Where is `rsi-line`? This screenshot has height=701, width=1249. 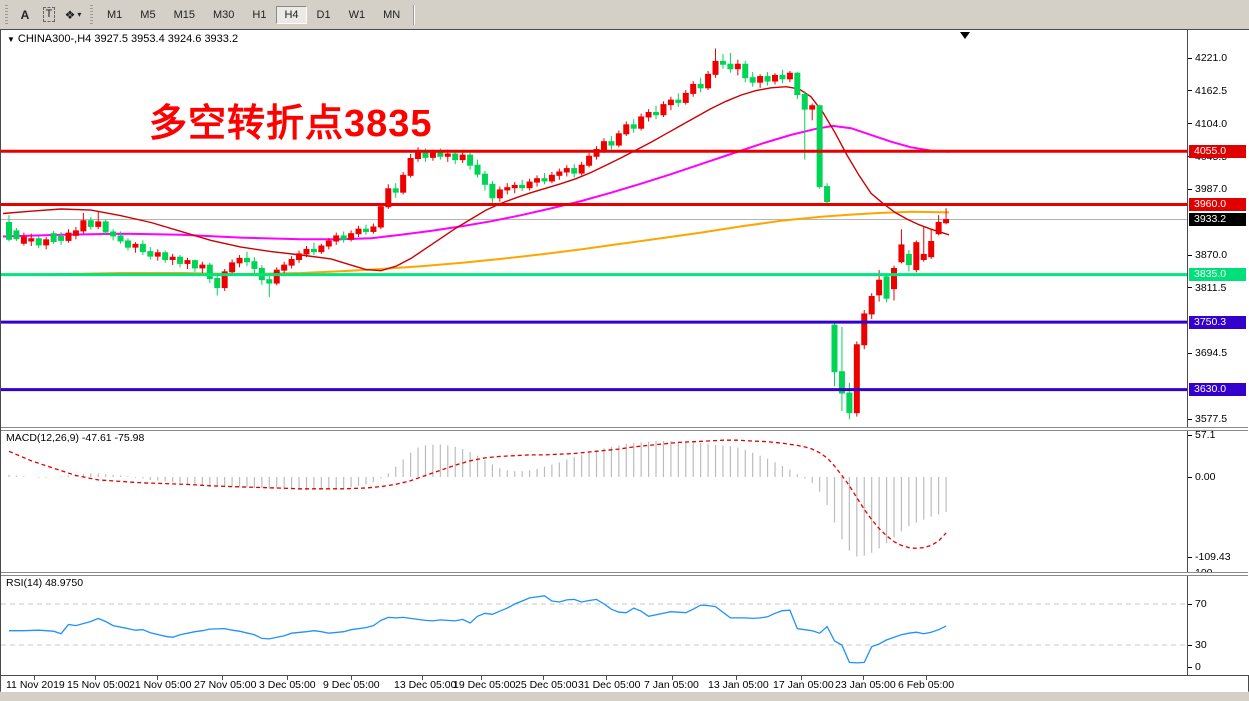
rsi-line is located at coordinates (478, 629).